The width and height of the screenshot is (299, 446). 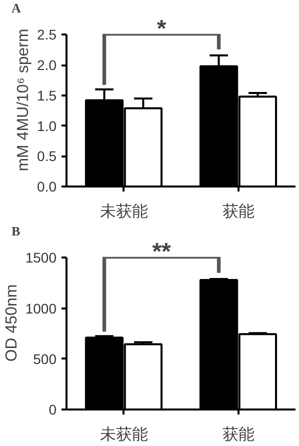 I want to click on y-tick-label: 1.0, so click(x=47, y=126).